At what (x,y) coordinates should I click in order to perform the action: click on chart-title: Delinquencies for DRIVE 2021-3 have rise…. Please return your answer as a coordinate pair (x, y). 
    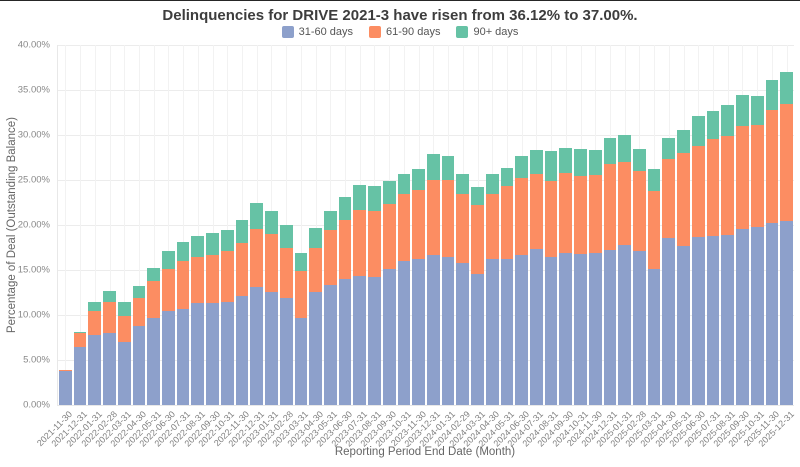
    Looking at the image, I should click on (400, 15).